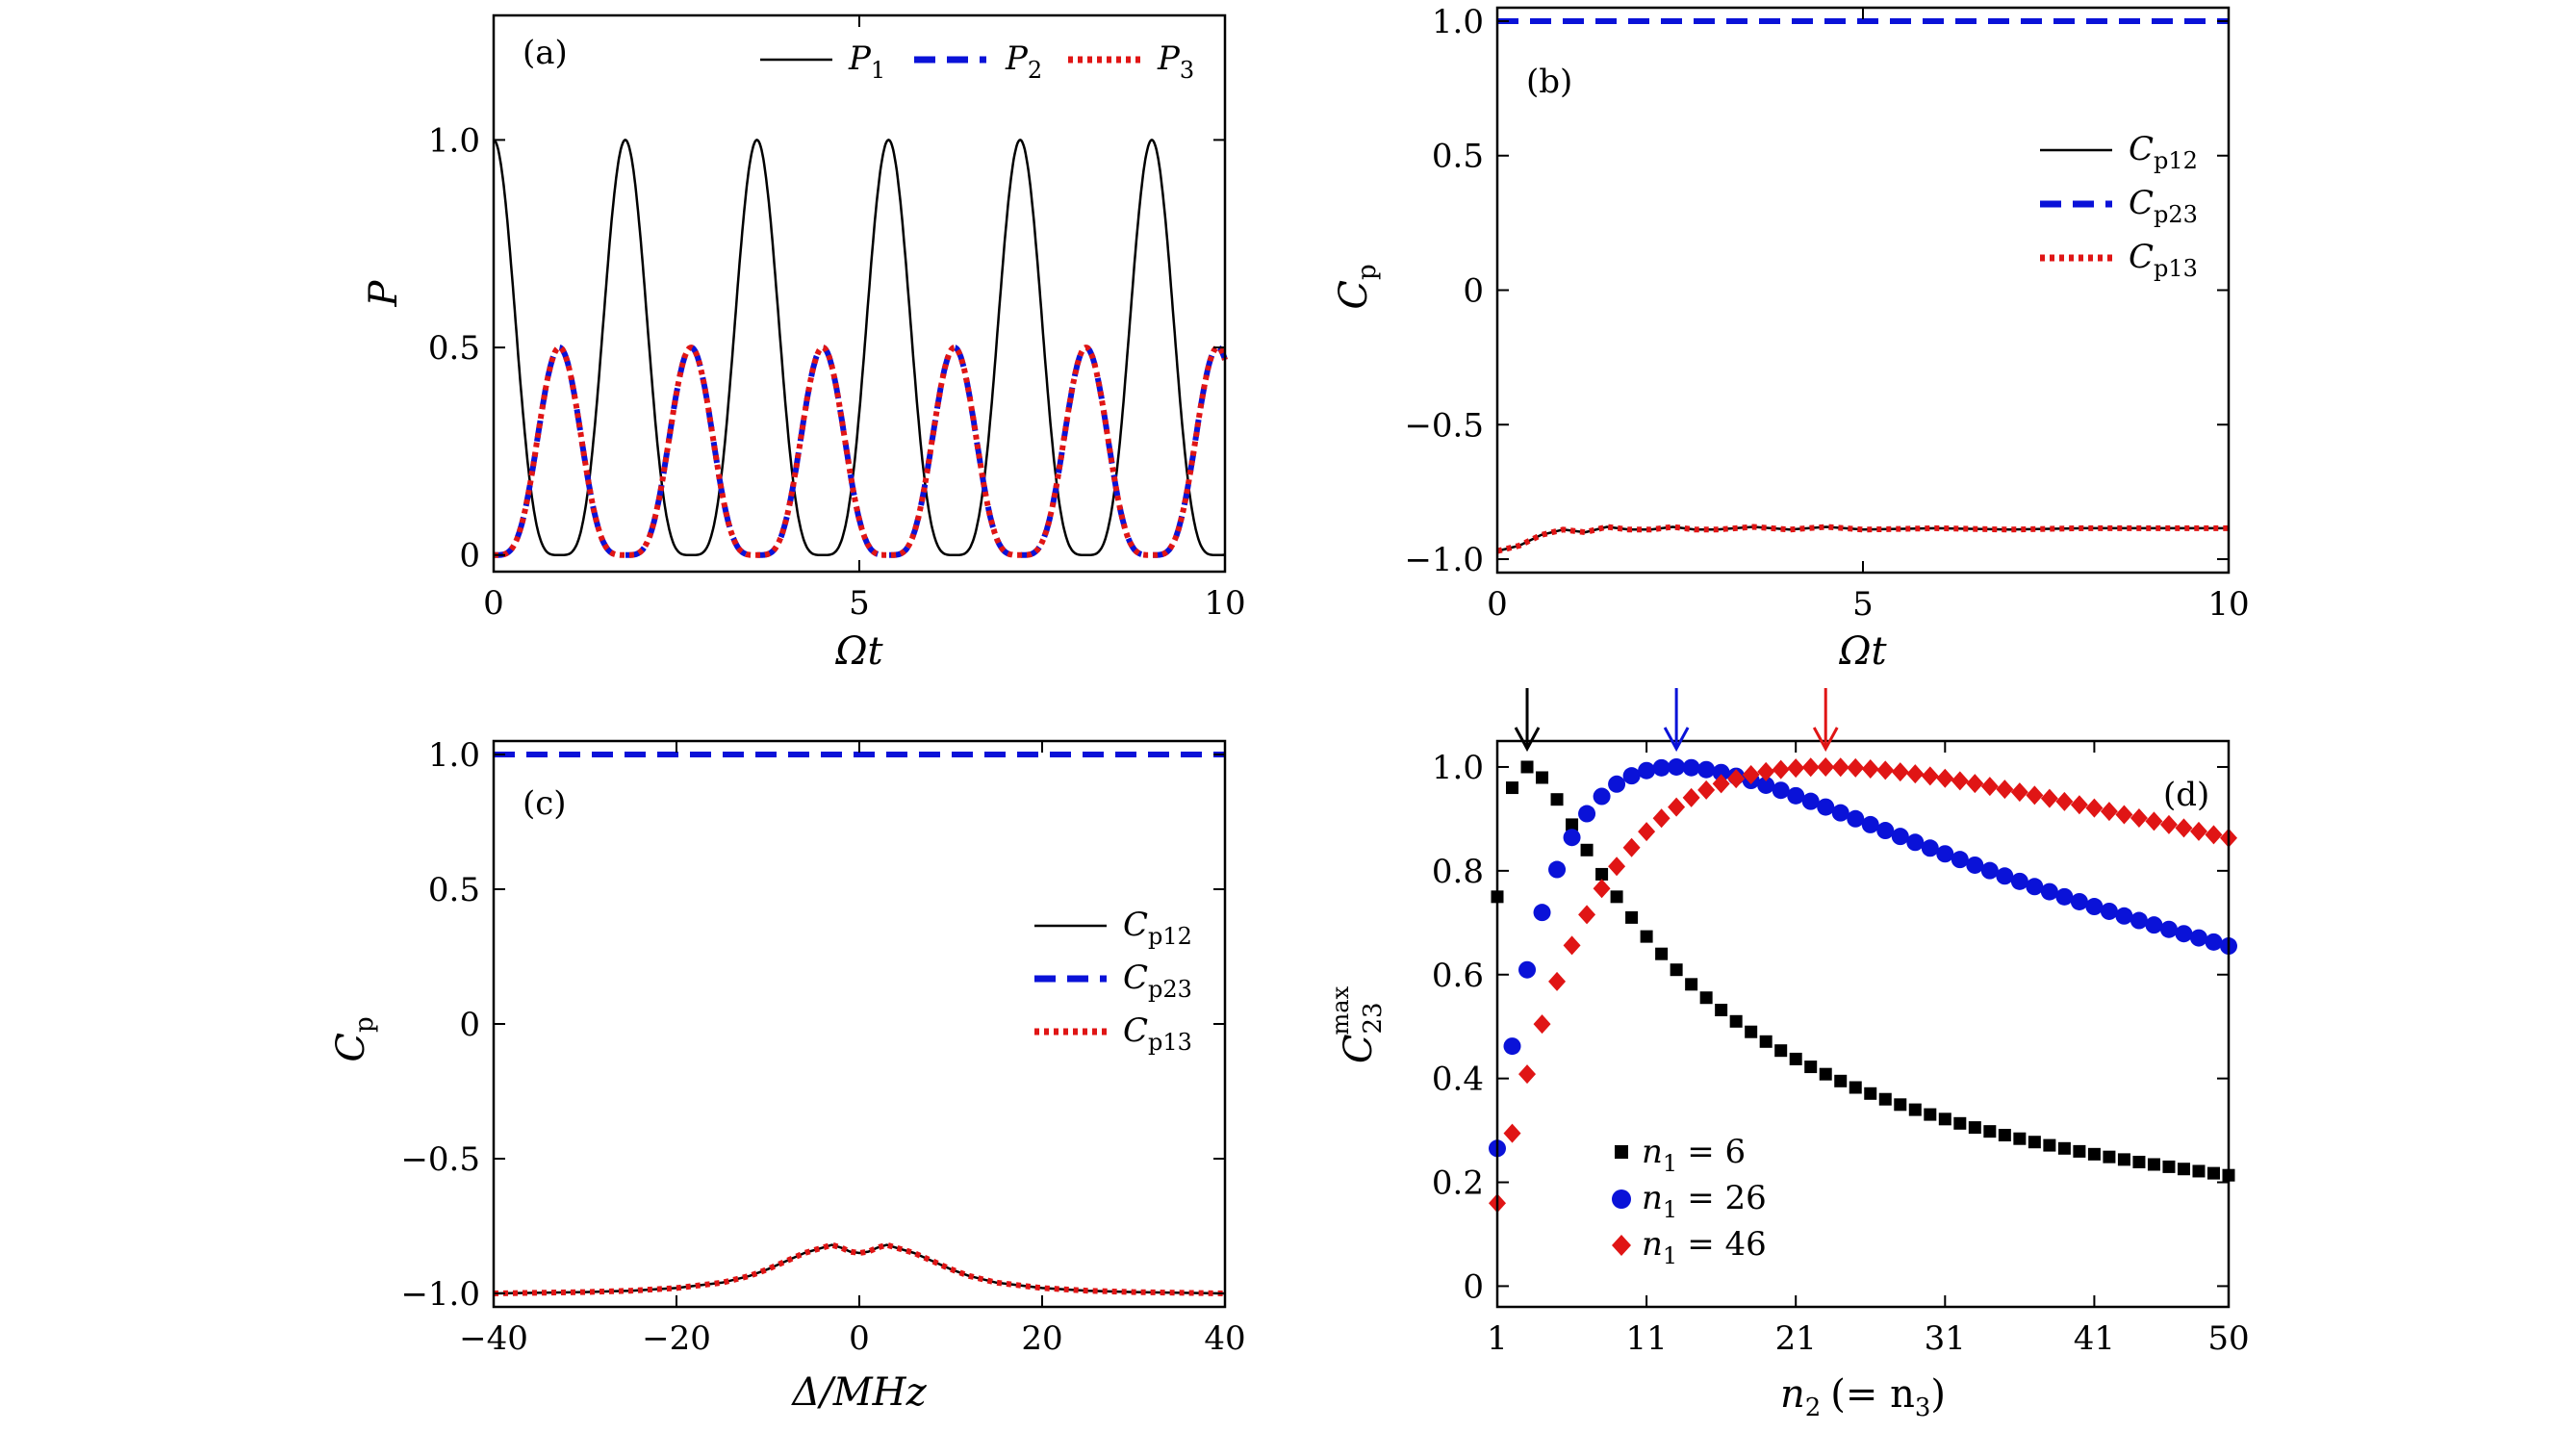  Describe the element at coordinates (1157, 981) in the screenshot. I see `legend-label-cp23-c: Cp23` at that location.